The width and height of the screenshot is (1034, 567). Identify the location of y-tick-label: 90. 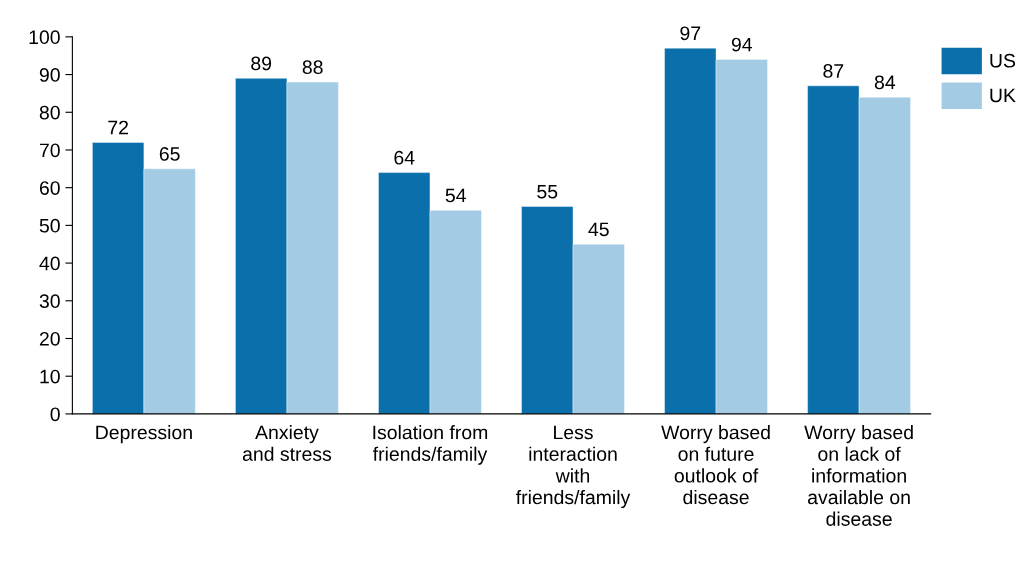
(49, 75).